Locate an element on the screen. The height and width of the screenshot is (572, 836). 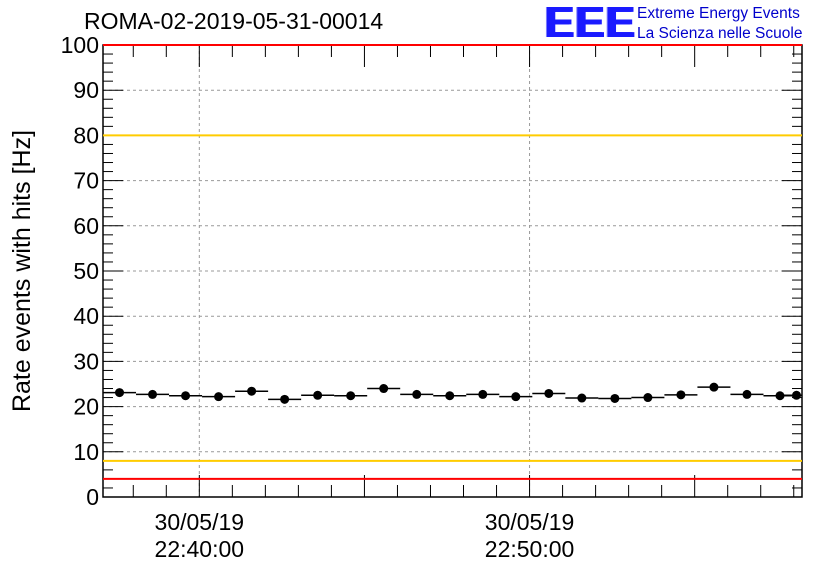
y-tick-label: 70 is located at coordinates (86, 181).